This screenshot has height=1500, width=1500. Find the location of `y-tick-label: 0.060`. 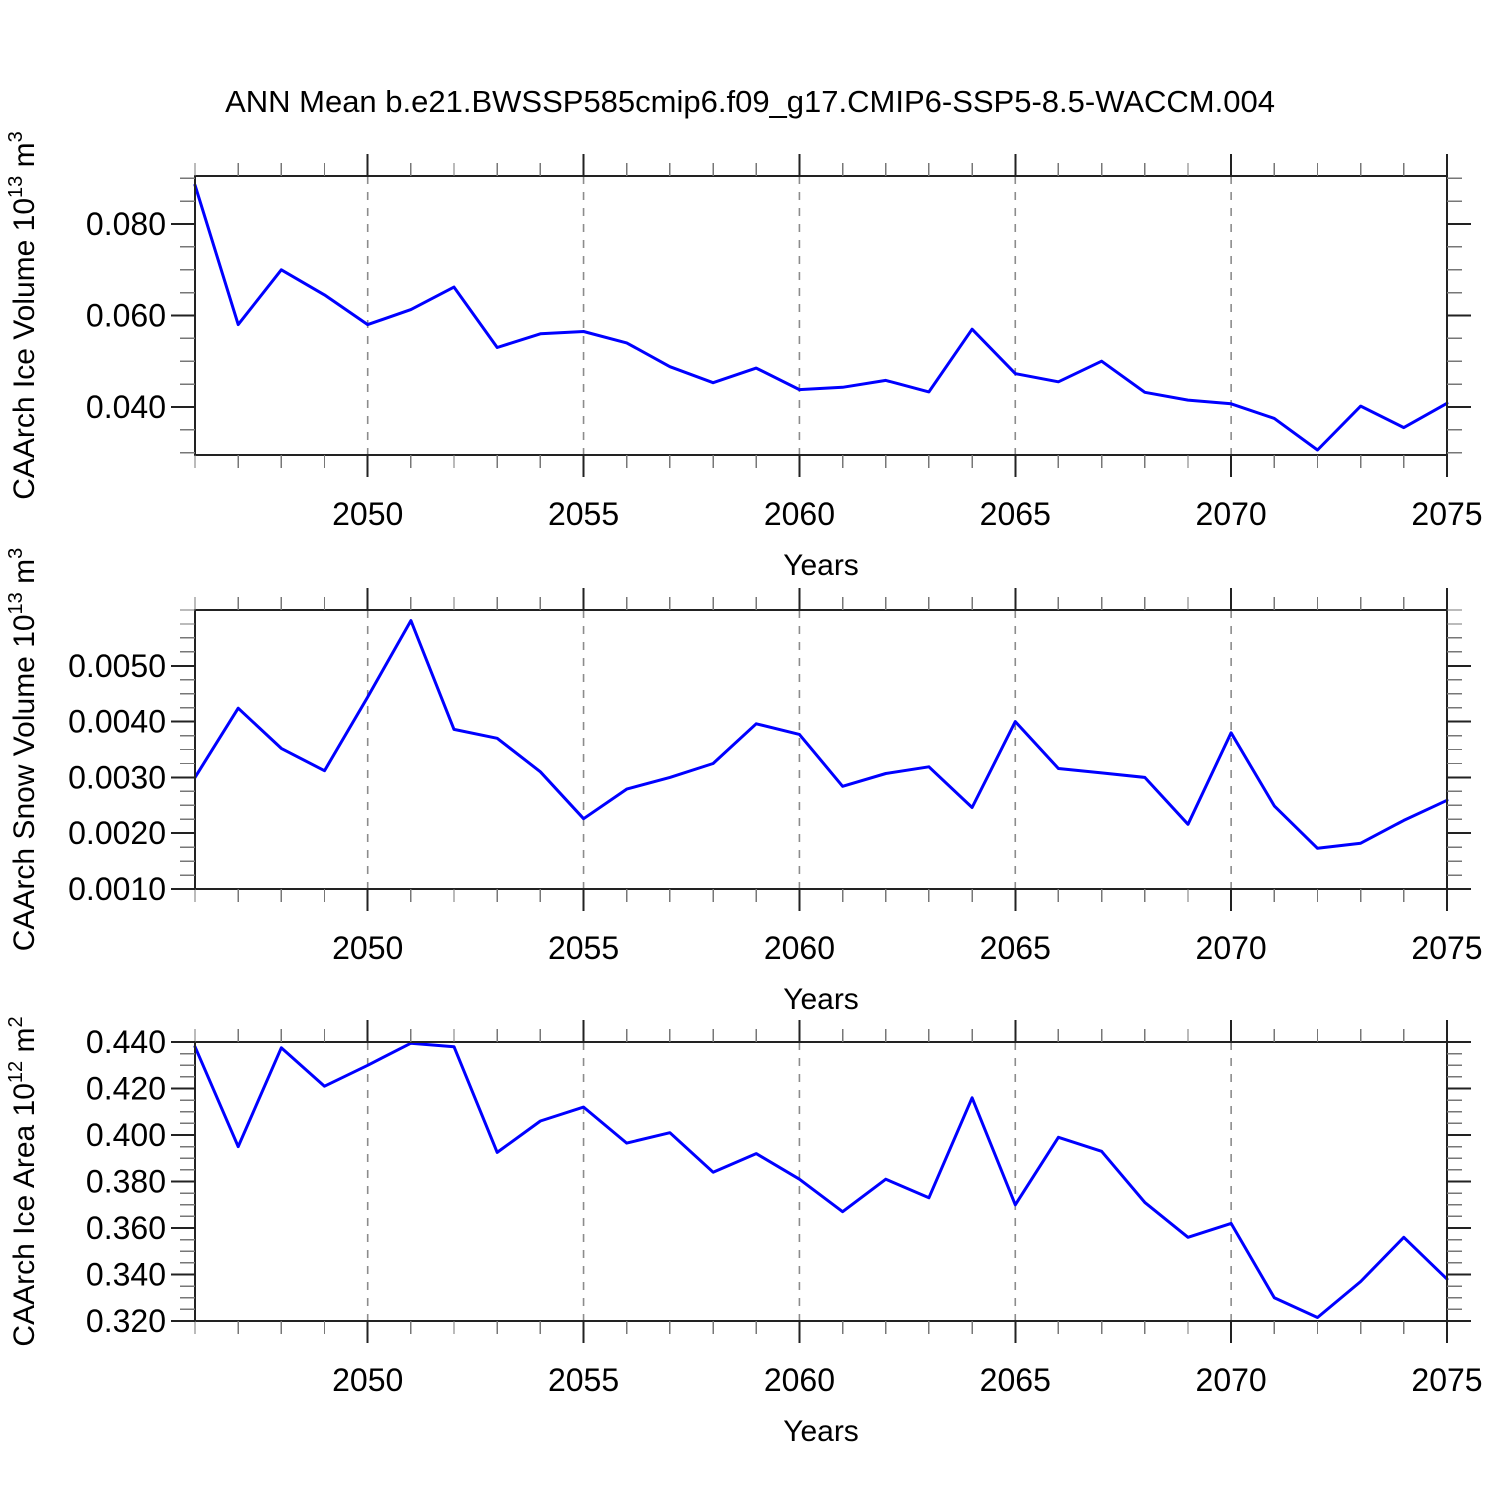

y-tick-label: 0.060 is located at coordinates (126, 316).